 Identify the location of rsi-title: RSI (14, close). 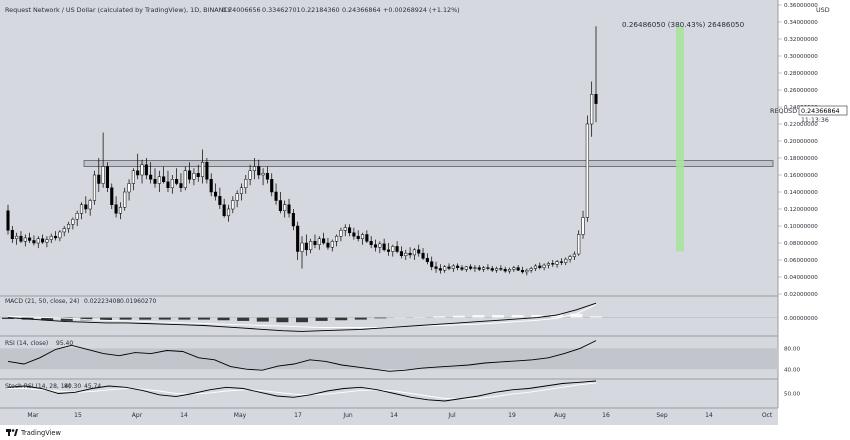
(26, 343).